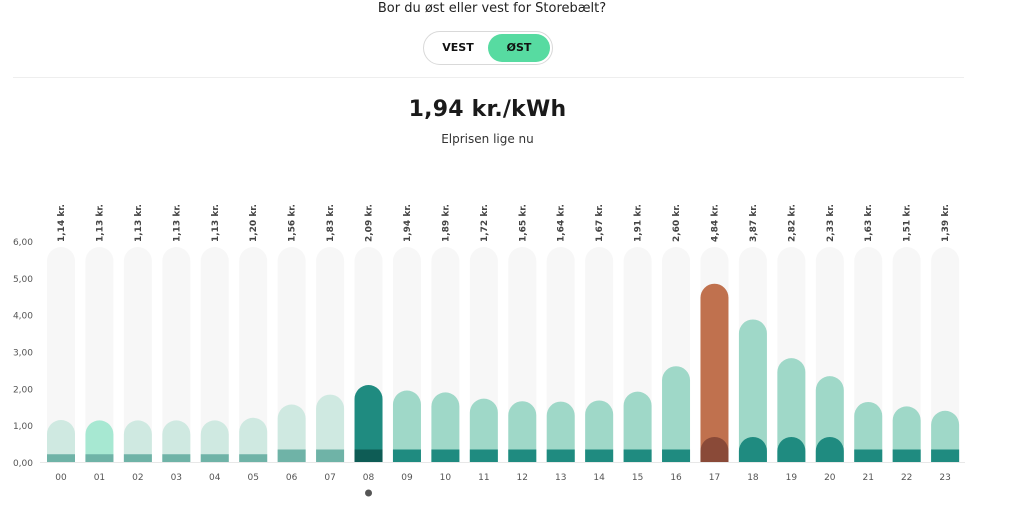 The height and width of the screenshot is (508, 1024). What do you see at coordinates (23, 390) in the screenshot?
I see `y-tick-label: 2,00` at bounding box center [23, 390].